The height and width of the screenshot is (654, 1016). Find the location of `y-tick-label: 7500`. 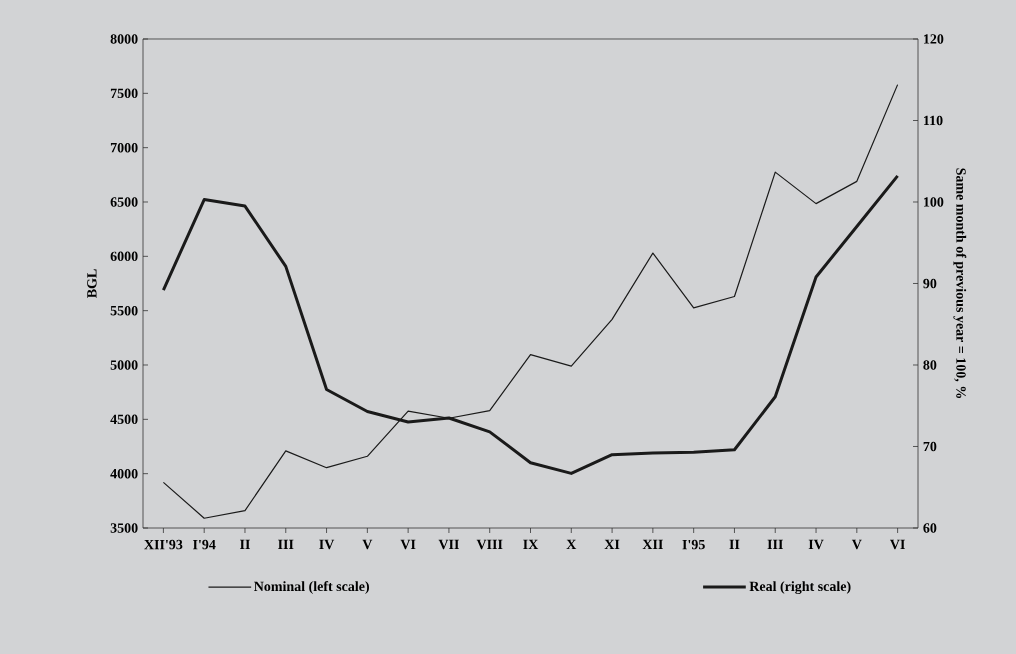

y-tick-label: 7500 is located at coordinates (124, 93).